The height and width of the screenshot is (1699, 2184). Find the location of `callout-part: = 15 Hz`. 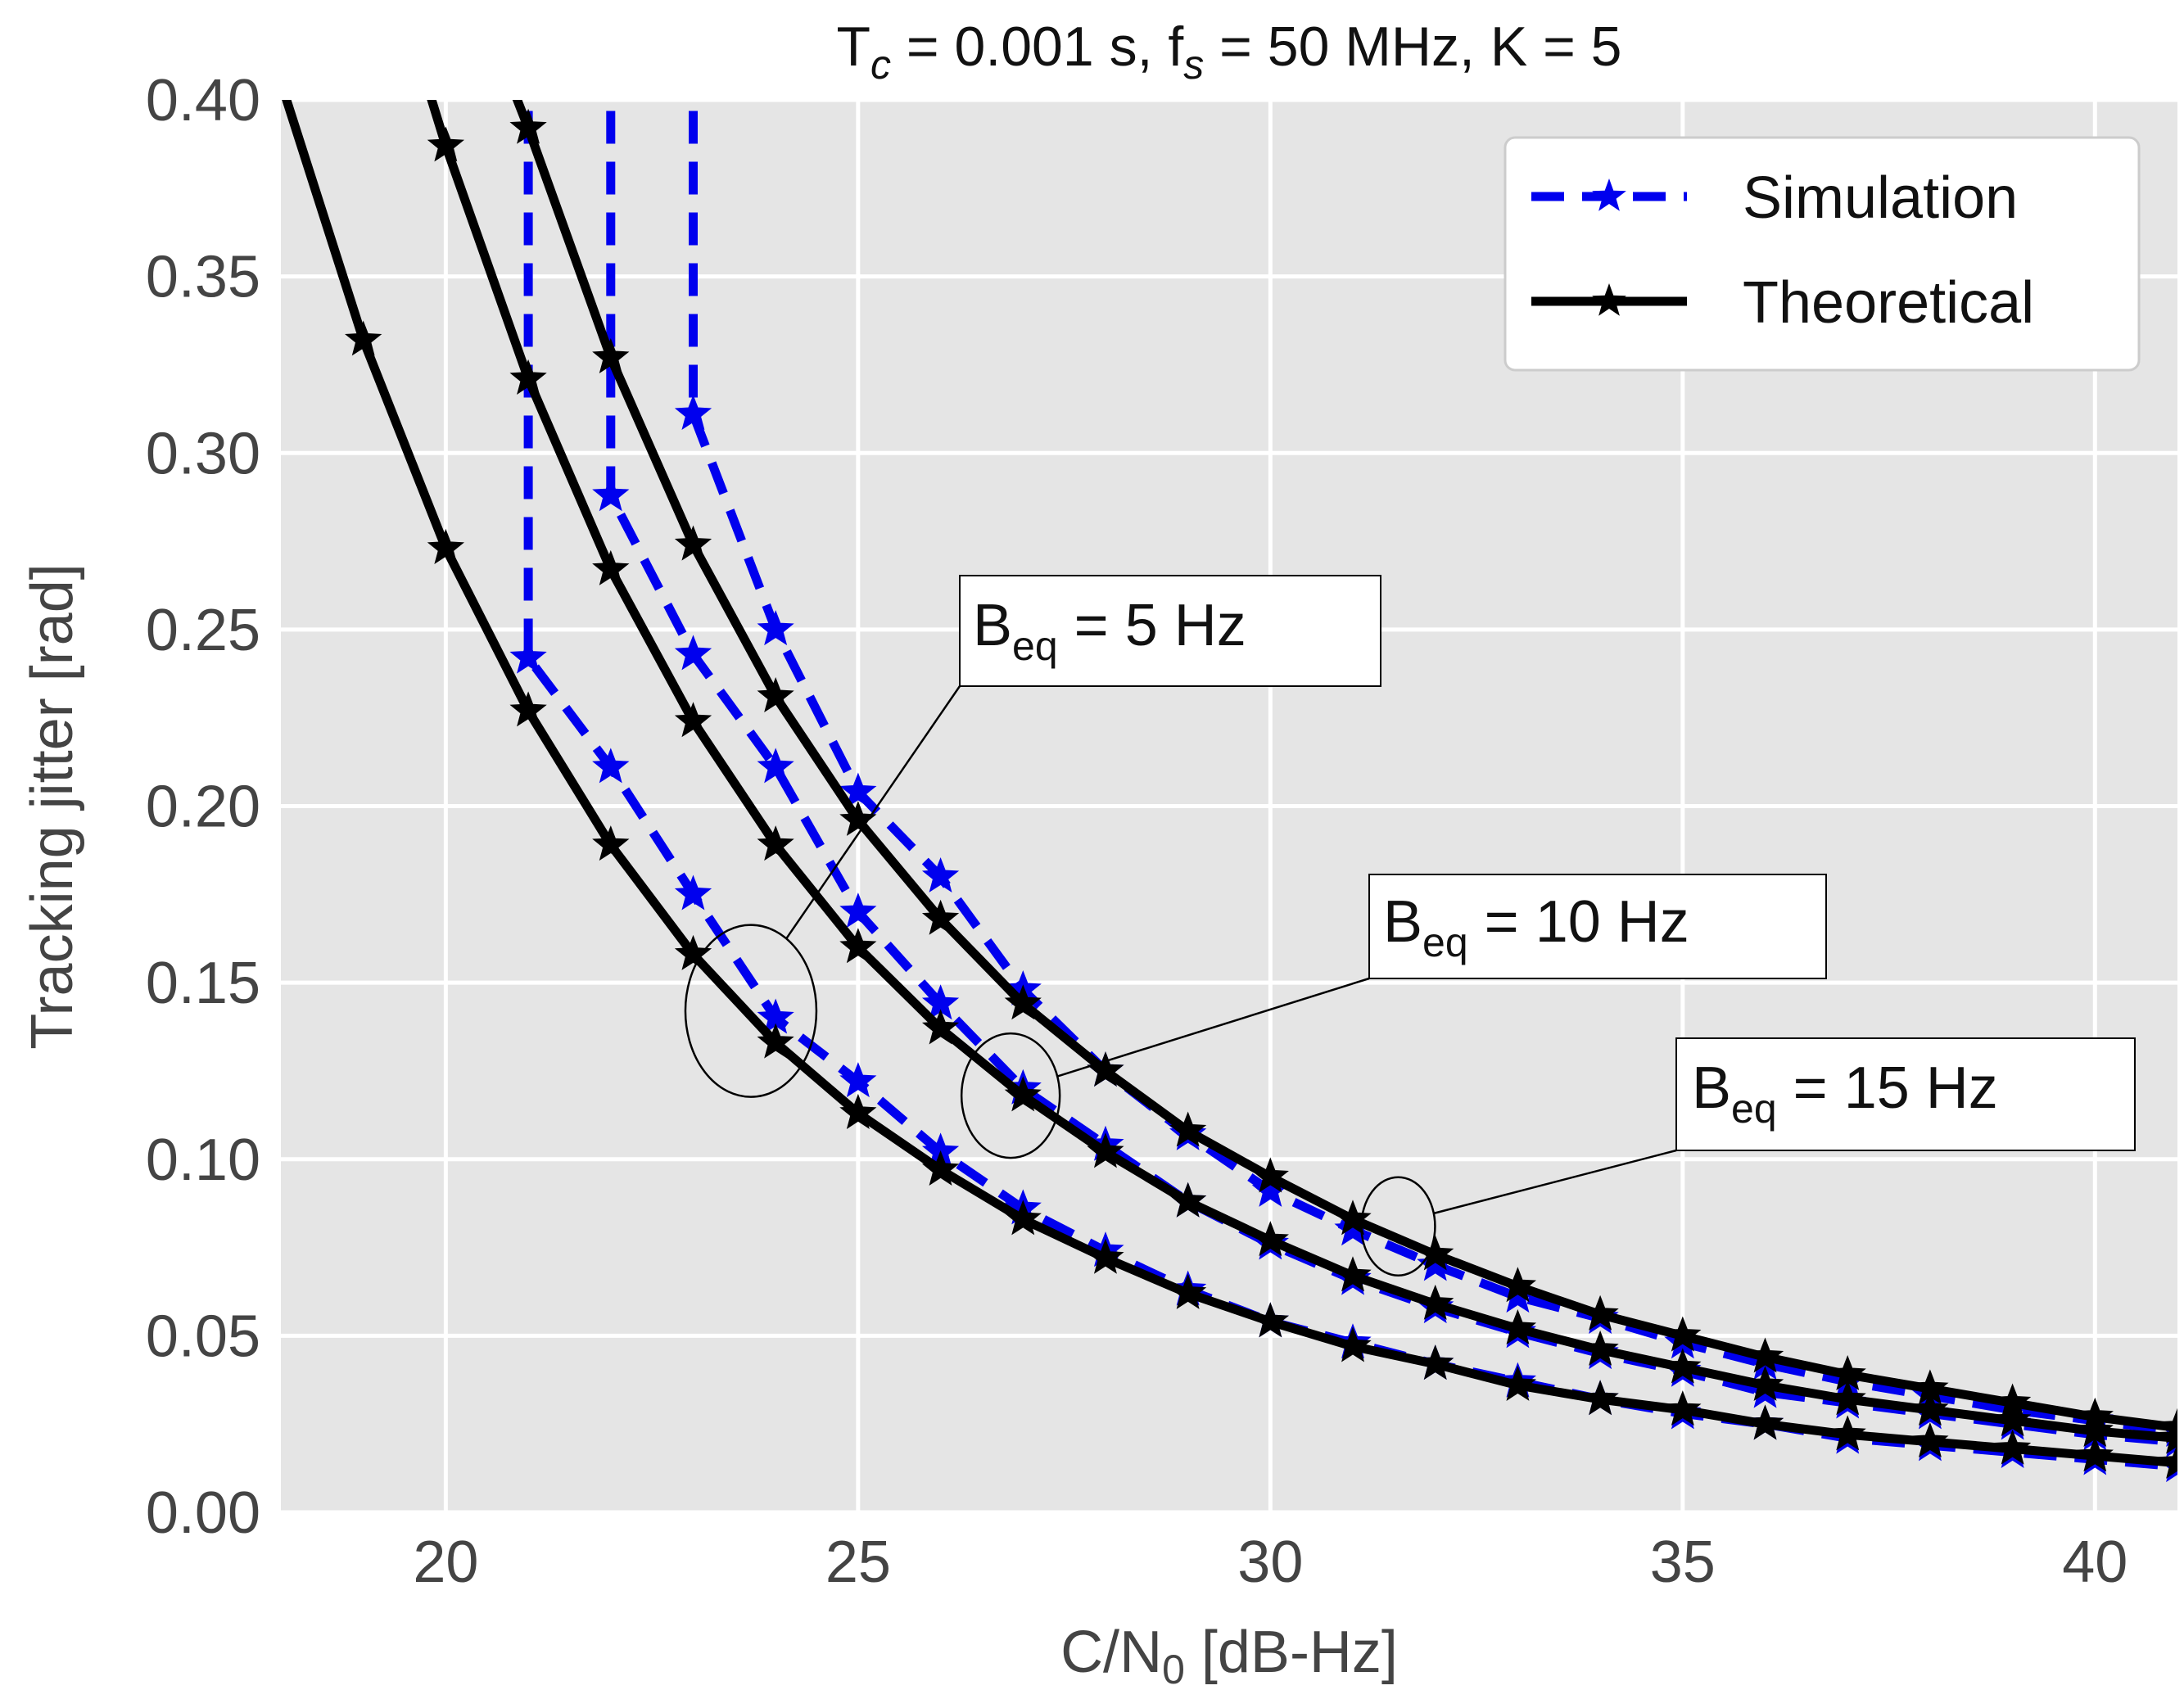

callout-part: = 15 Hz is located at coordinates (1887, 1088).